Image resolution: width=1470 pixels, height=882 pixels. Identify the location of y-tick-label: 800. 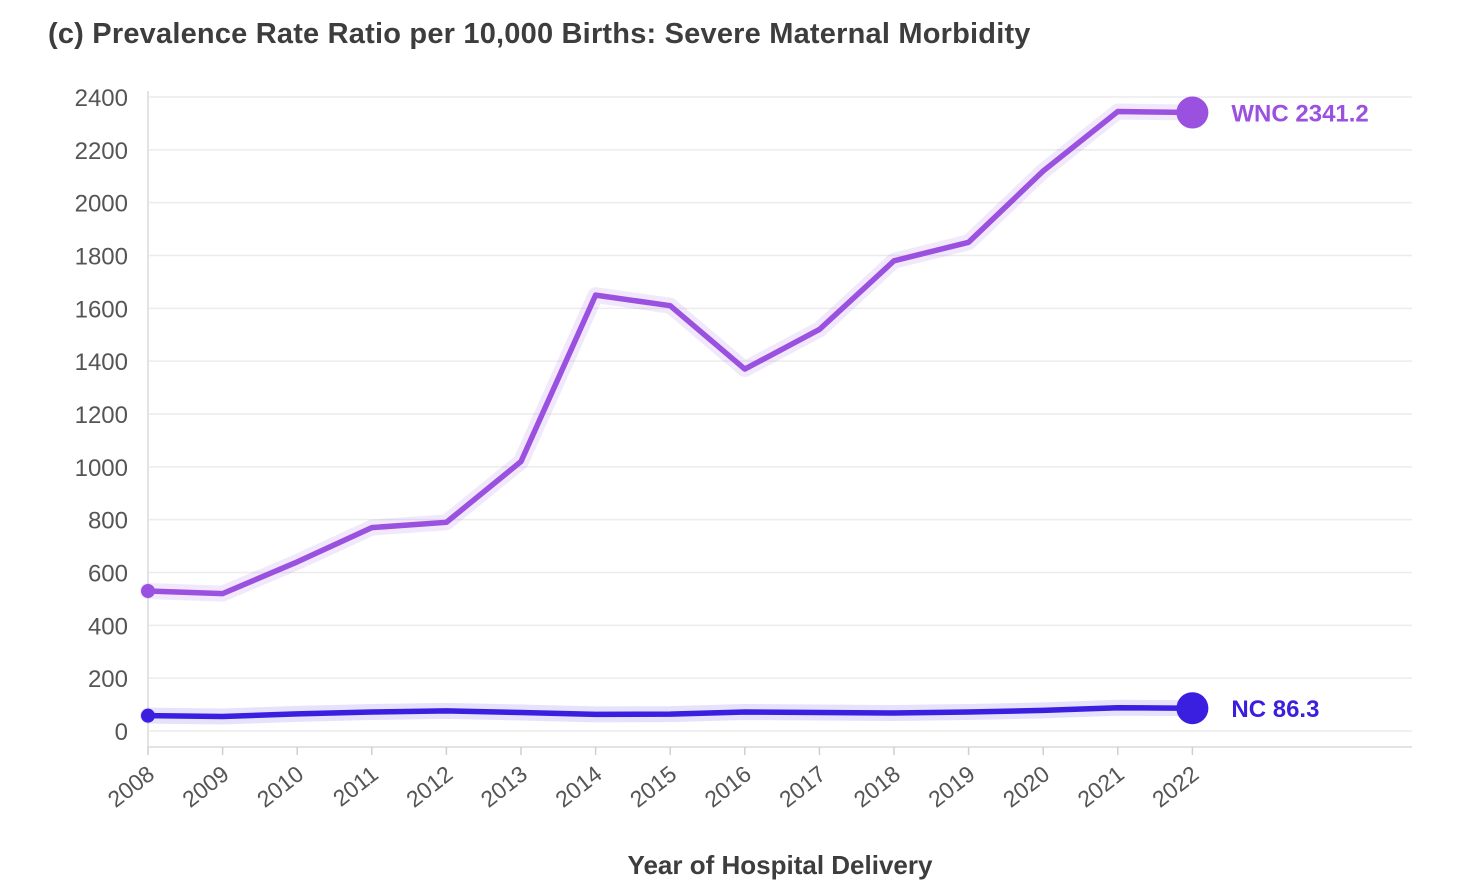
(108, 521).